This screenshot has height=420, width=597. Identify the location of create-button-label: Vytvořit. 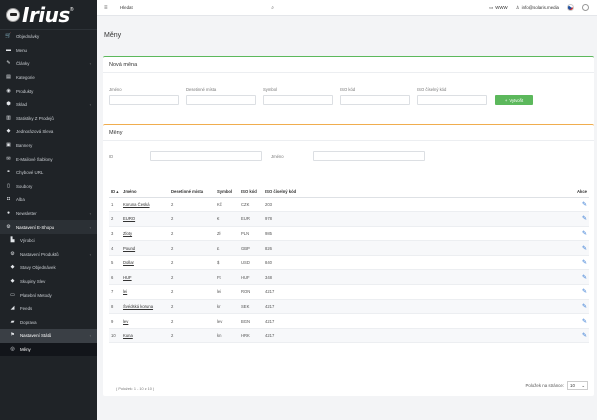
(516, 100).